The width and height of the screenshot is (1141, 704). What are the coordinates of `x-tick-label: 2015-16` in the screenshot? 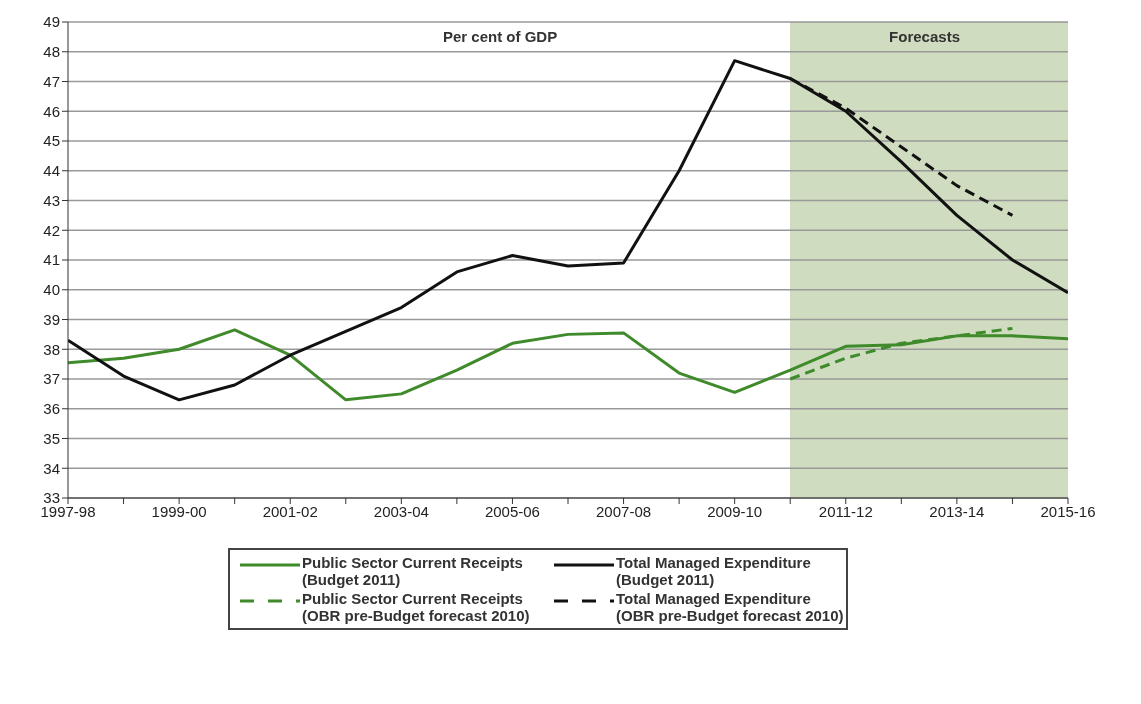 It's located at (1068, 511).